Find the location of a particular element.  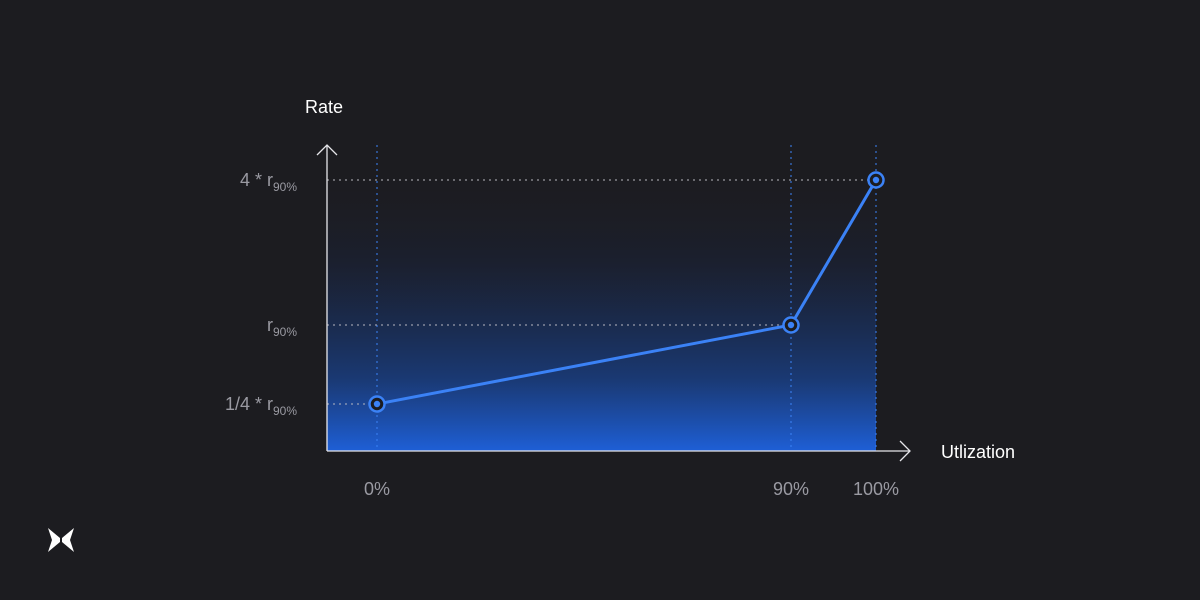

y-tick-main: r is located at coordinates (270, 325).